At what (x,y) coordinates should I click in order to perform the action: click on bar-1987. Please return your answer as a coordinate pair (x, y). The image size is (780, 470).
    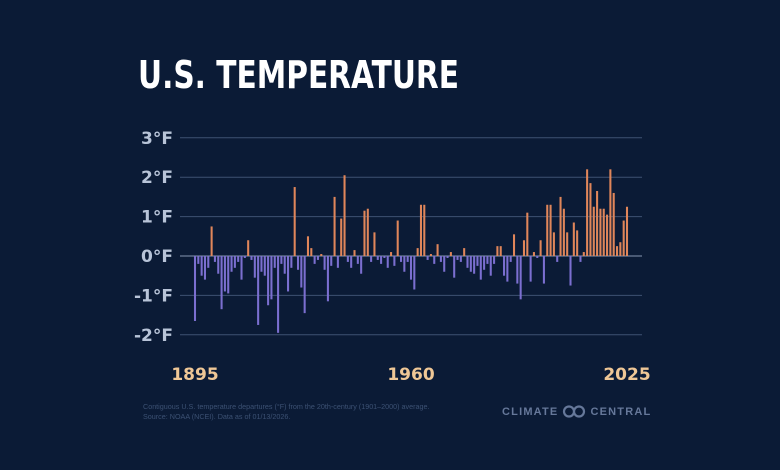
    Looking at the image, I should click on (500, 251).